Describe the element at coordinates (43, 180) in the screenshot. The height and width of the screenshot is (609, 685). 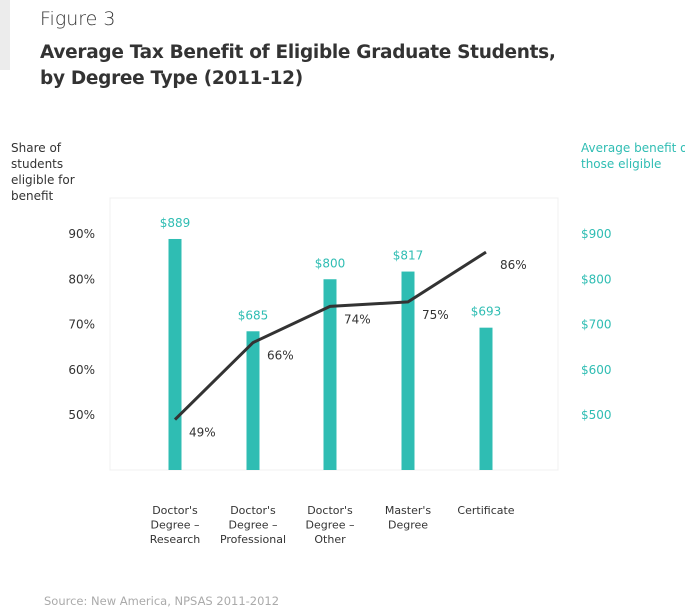
I see `left-axis-label: eligible for` at that location.